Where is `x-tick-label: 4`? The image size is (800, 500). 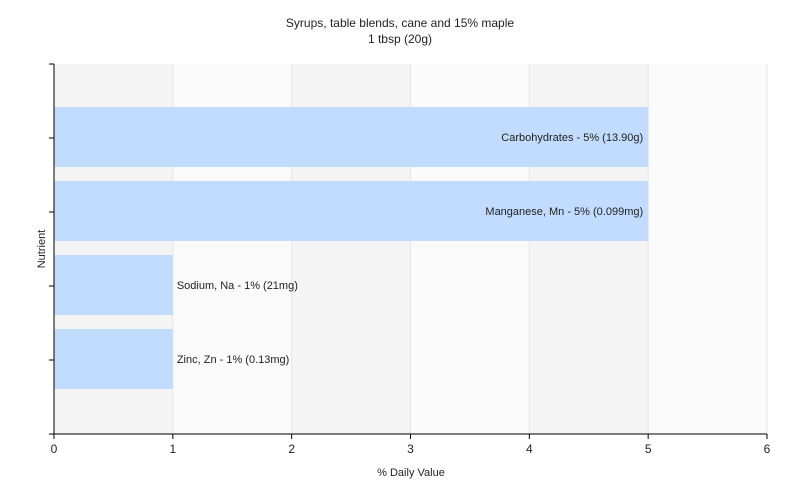 x-tick-label: 4 is located at coordinates (529, 449).